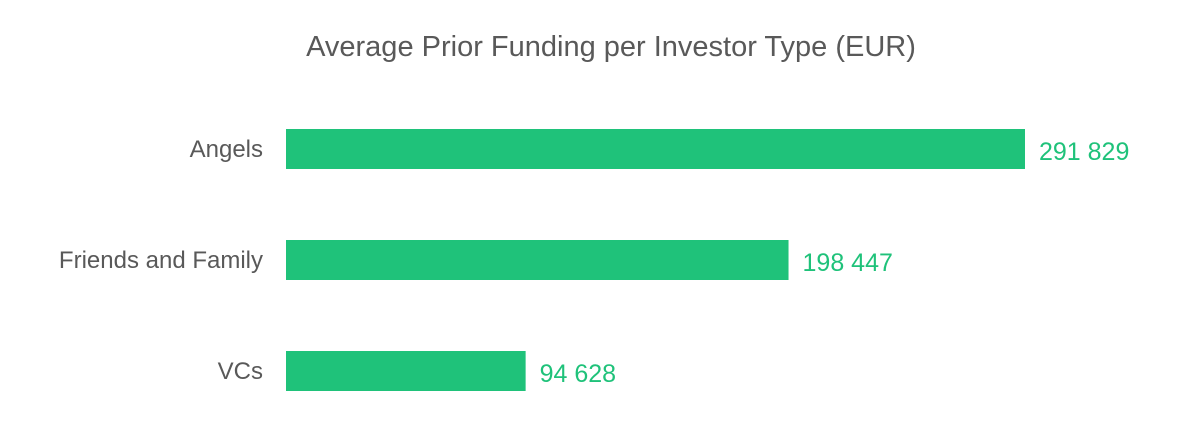 The width and height of the screenshot is (1178, 430). Describe the element at coordinates (848, 263) in the screenshot. I see `data-label: 198 447` at that location.